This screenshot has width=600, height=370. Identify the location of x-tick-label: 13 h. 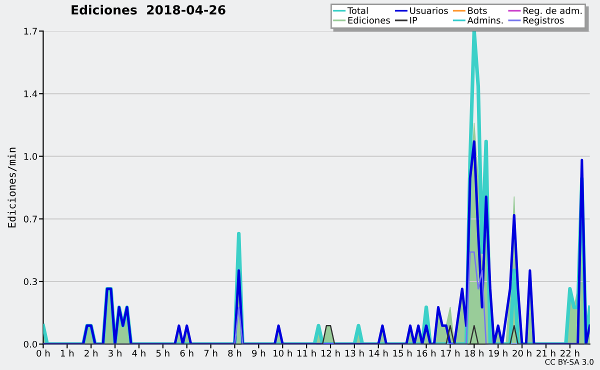
(354, 353).